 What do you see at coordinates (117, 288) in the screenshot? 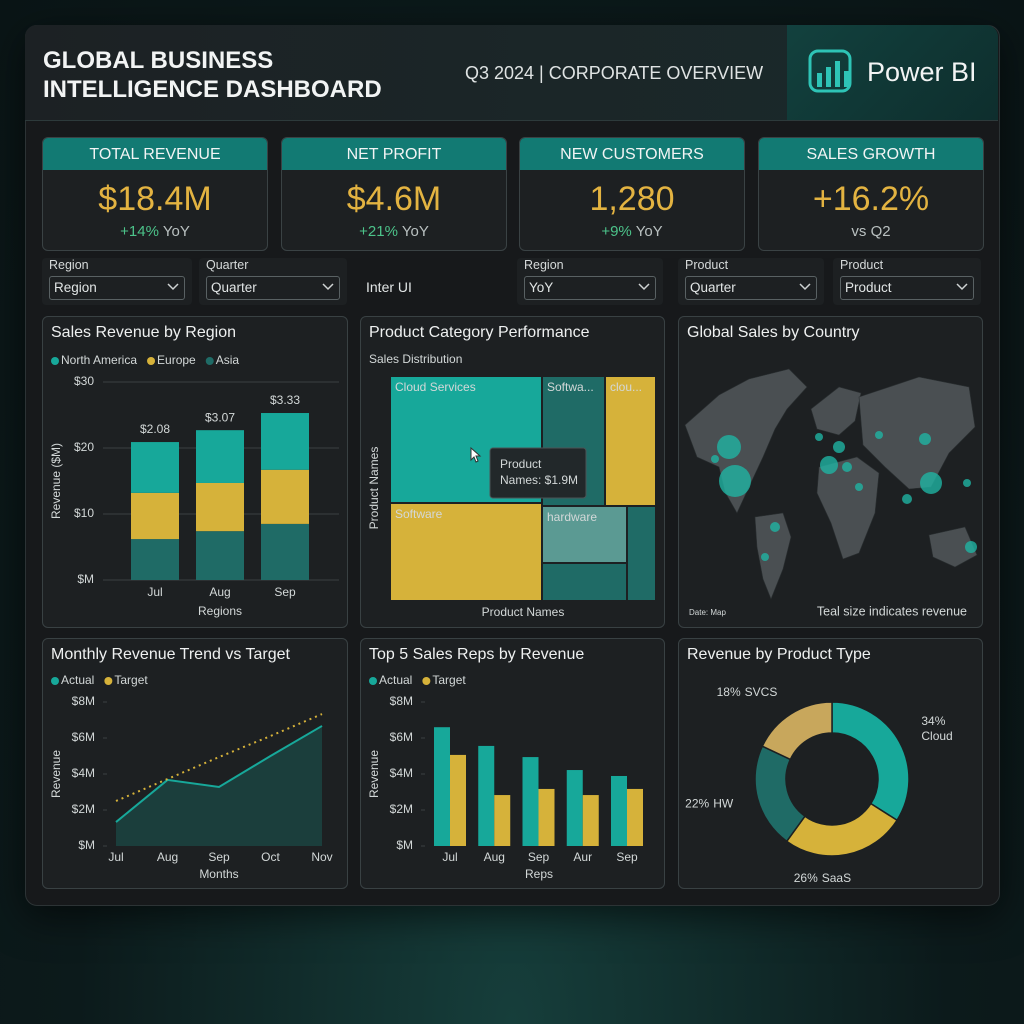
I see `filter-dropdown: Region` at bounding box center [117, 288].